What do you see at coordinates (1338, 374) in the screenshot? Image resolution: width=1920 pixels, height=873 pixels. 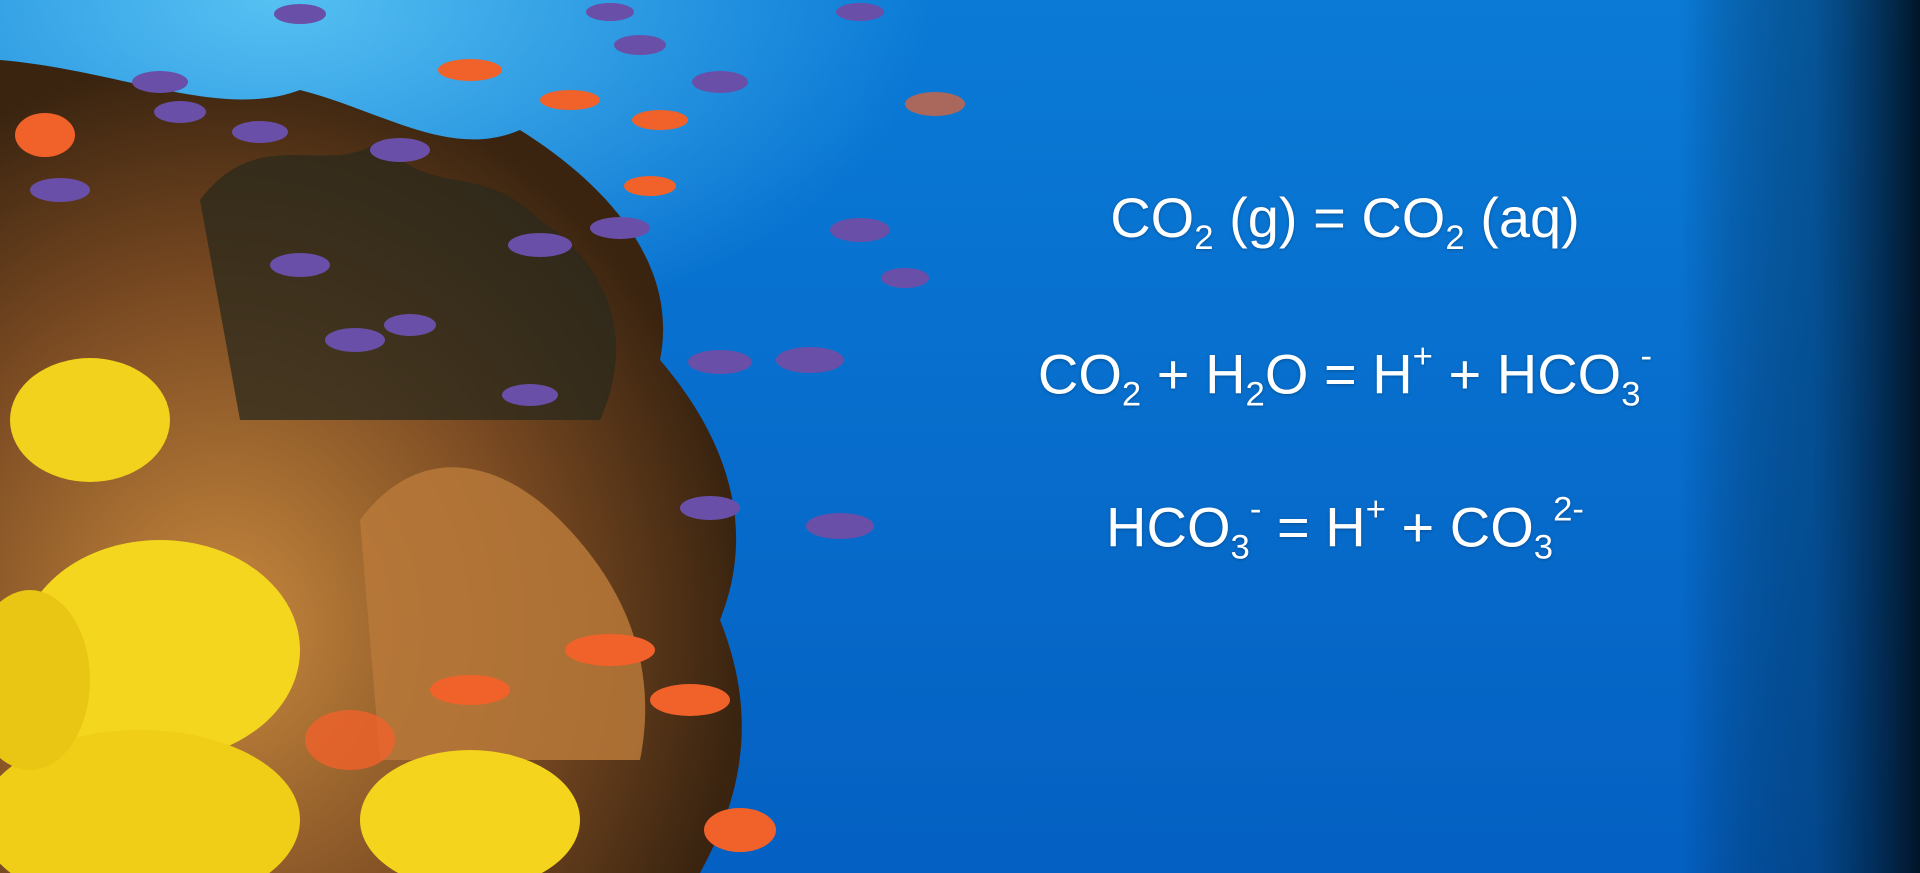 I see `equation-text: O = H` at bounding box center [1338, 374].